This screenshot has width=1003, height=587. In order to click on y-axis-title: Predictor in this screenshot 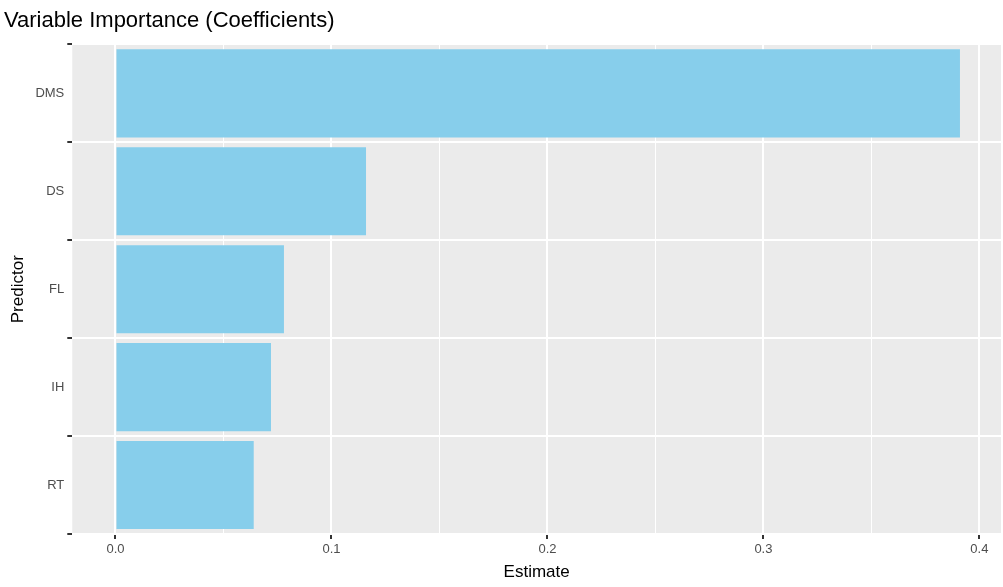, I will do `click(17, 289)`.